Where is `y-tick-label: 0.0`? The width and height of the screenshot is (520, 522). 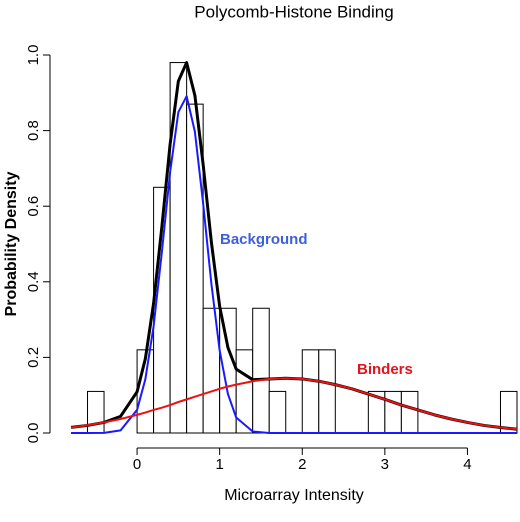 y-tick-label: 0.0 is located at coordinates (33, 433).